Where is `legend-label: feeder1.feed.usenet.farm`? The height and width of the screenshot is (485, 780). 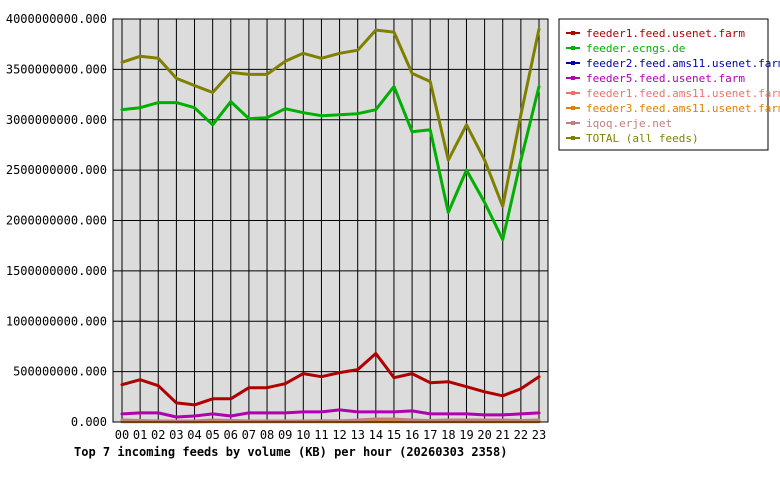 legend-label: feeder1.feed.usenet.farm is located at coordinates (665, 33).